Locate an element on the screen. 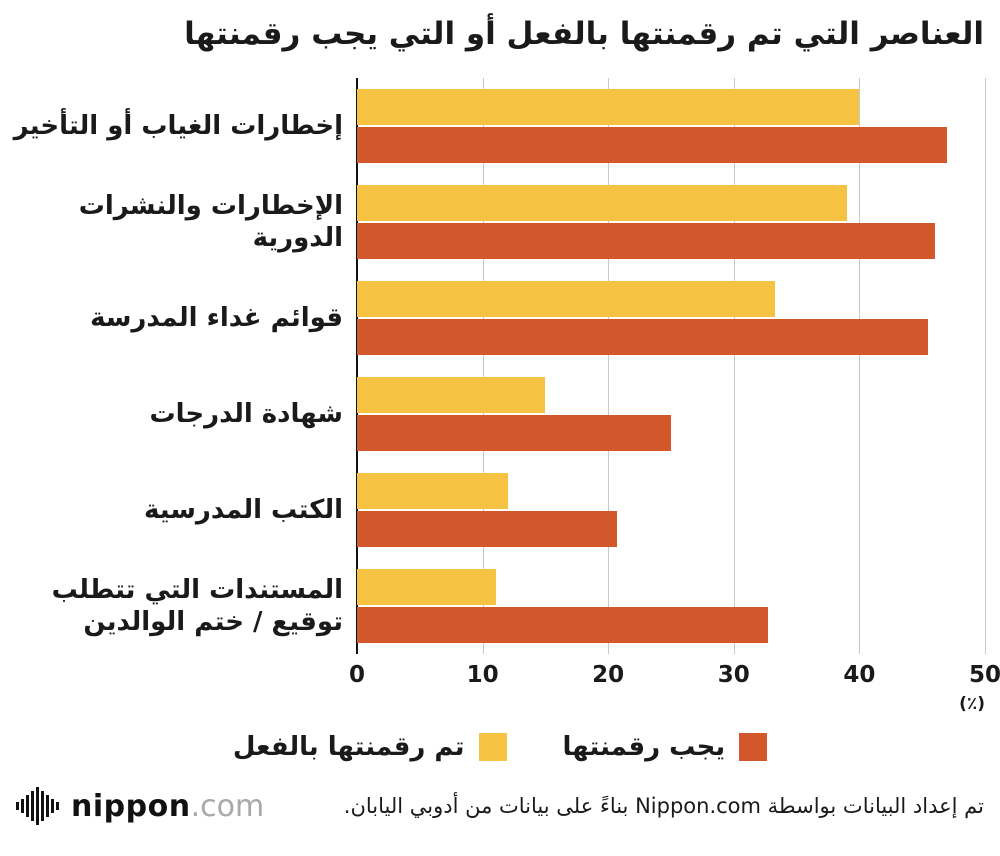 Image resolution: width=1000 pixels, height=856 pixels. chart-row: الكتب المدرسية is located at coordinates (500, 510).